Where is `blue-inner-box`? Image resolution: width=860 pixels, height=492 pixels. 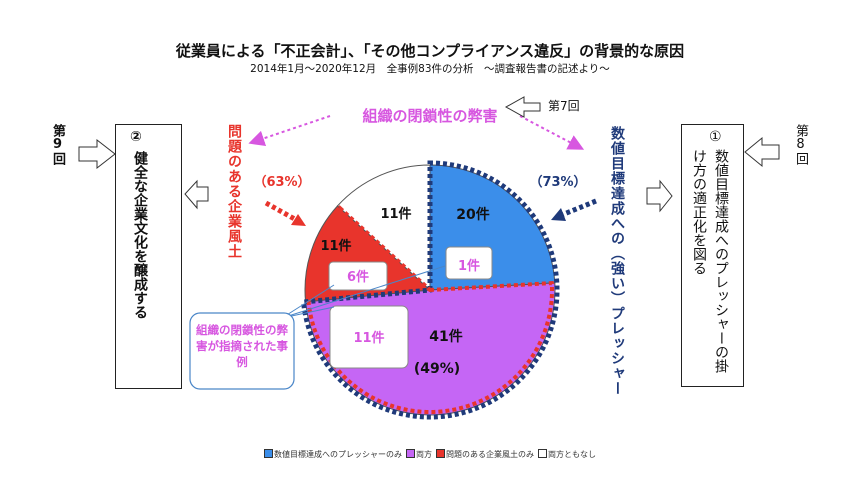 blue-inner-box is located at coordinates (469, 263).